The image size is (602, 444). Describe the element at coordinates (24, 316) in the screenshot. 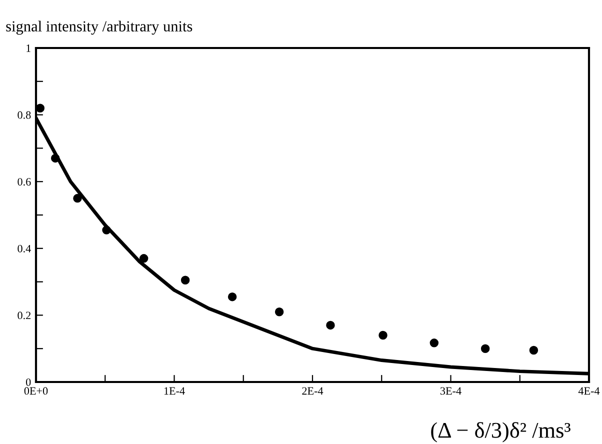

I see `y-tick-label: 0.2` at that location.